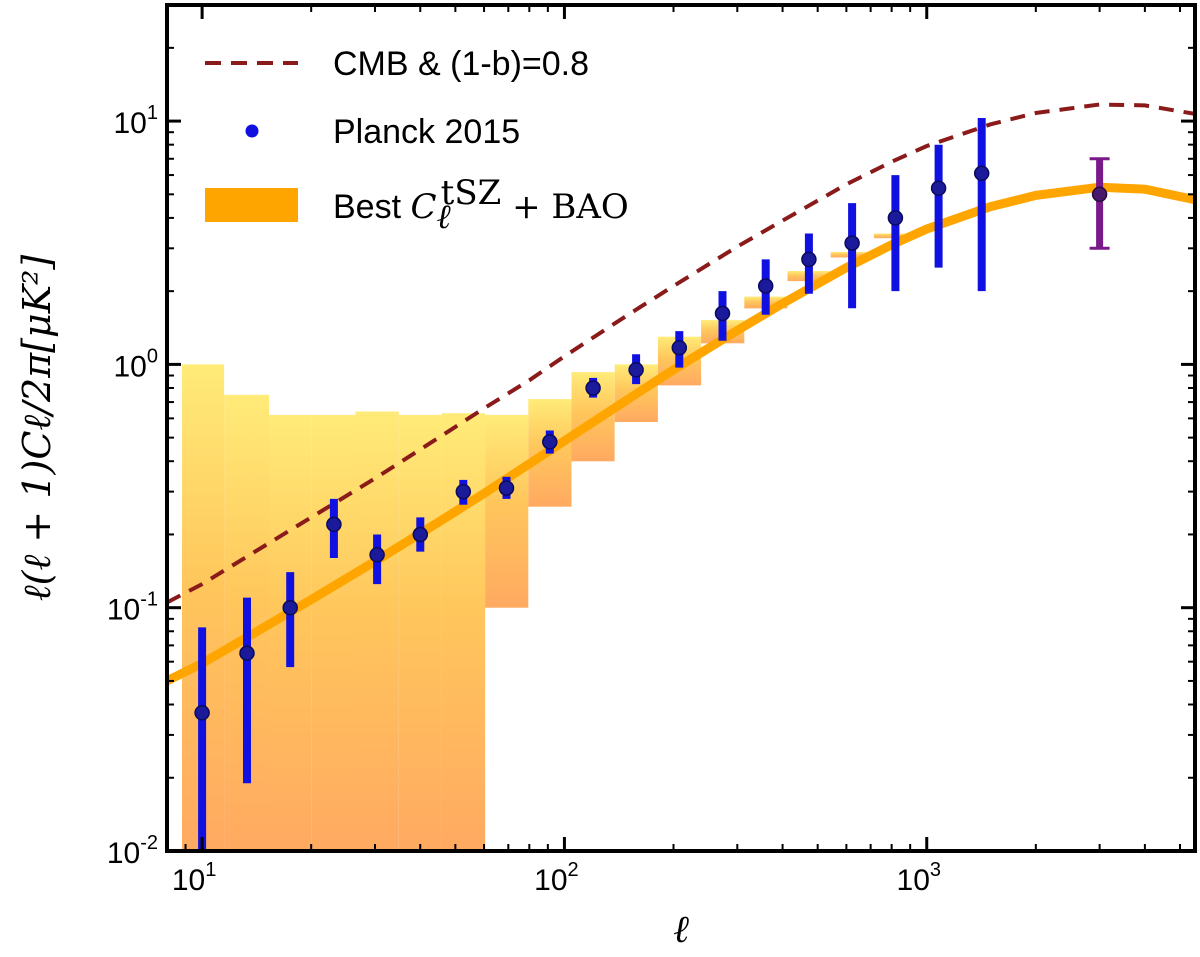 The image size is (1200, 957). What do you see at coordinates (1099, 194) in the screenshot?
I see `highl-point` at bounding box center [1099, 194].